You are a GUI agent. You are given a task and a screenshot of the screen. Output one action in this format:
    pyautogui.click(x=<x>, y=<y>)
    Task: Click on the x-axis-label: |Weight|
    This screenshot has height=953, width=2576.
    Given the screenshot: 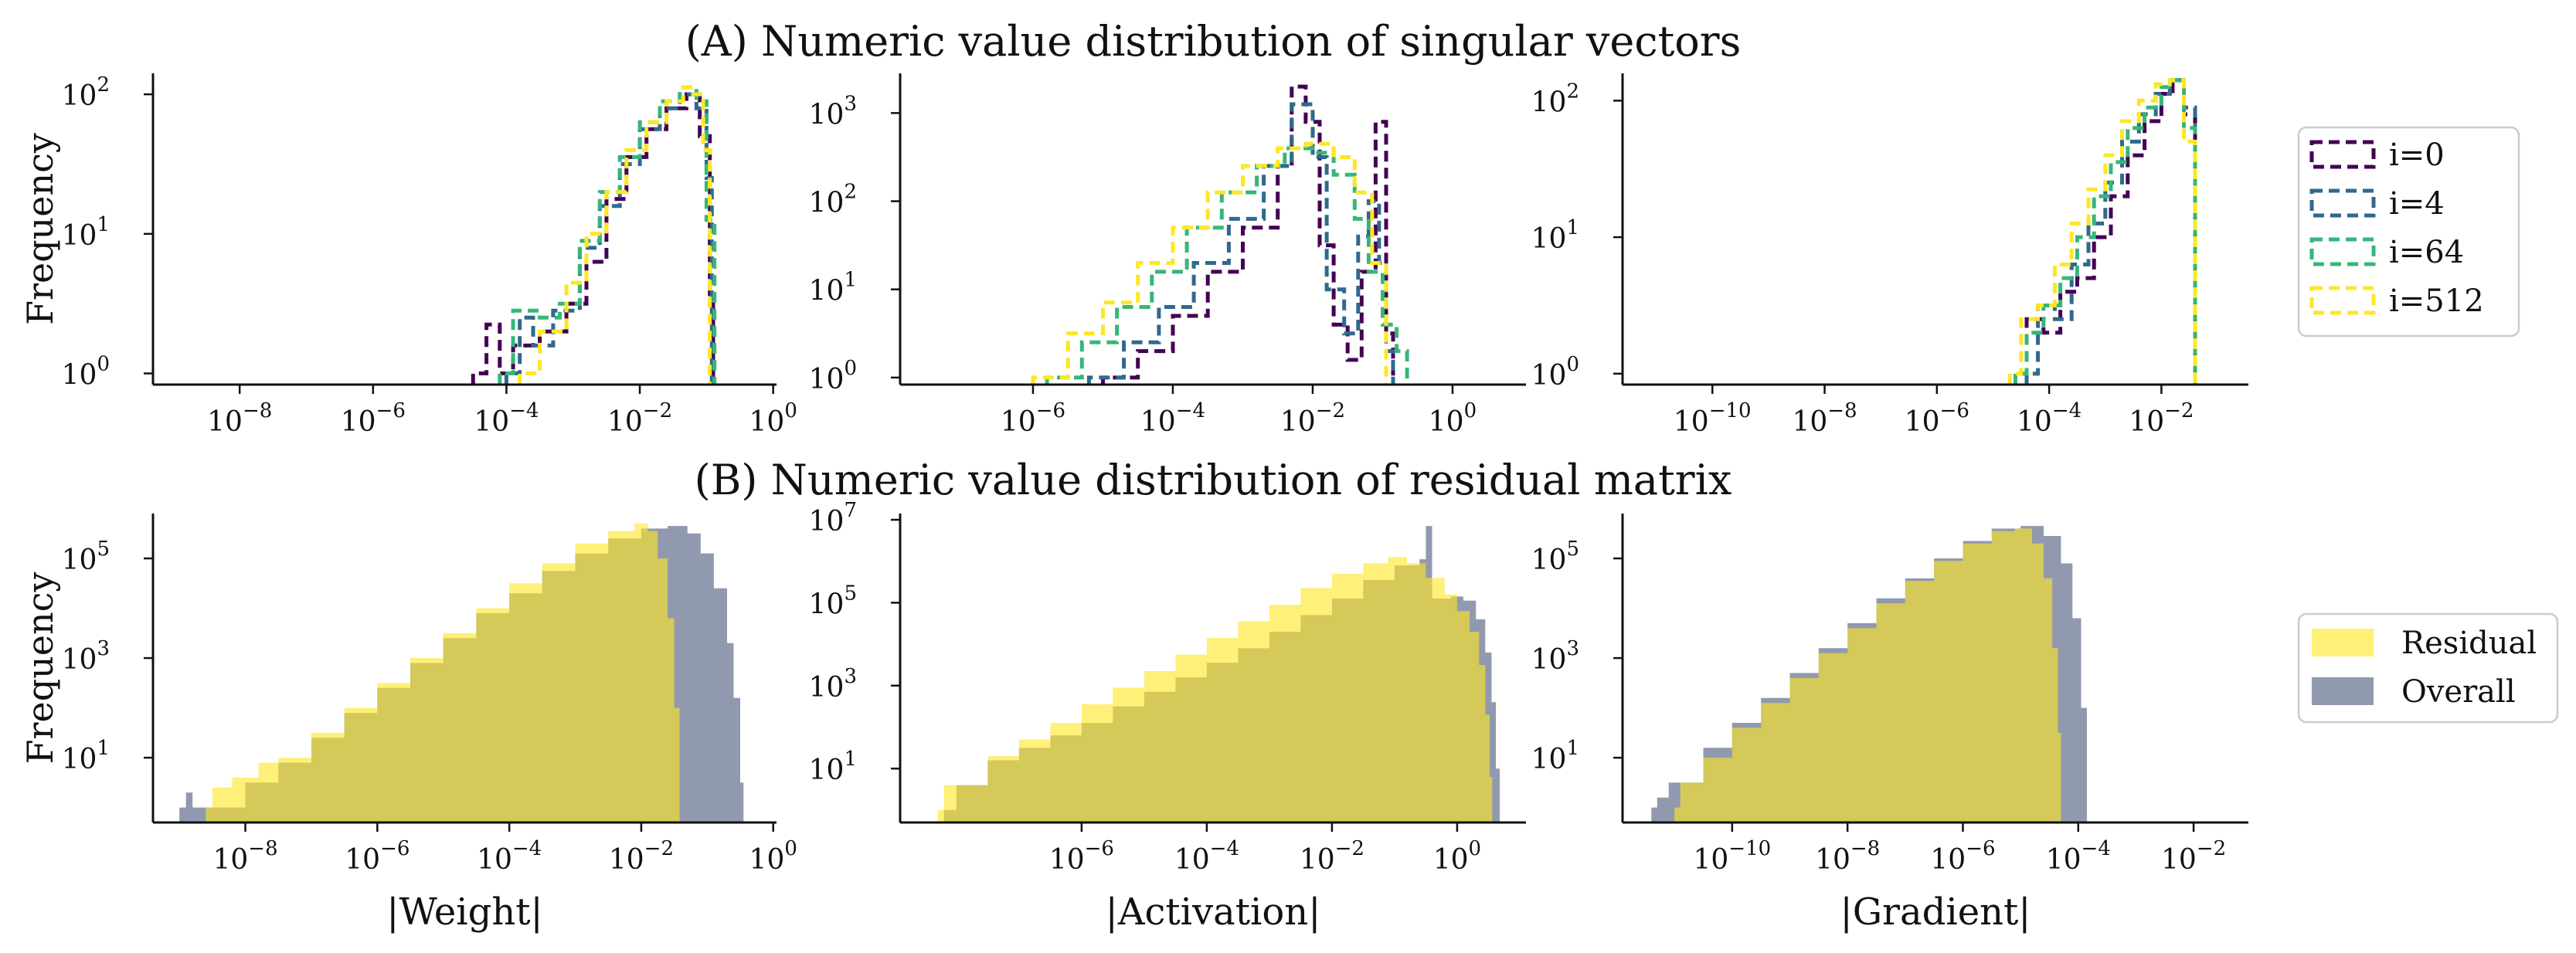 What is the action you would take?
    pyautogui.click(x=464, y=912)
    